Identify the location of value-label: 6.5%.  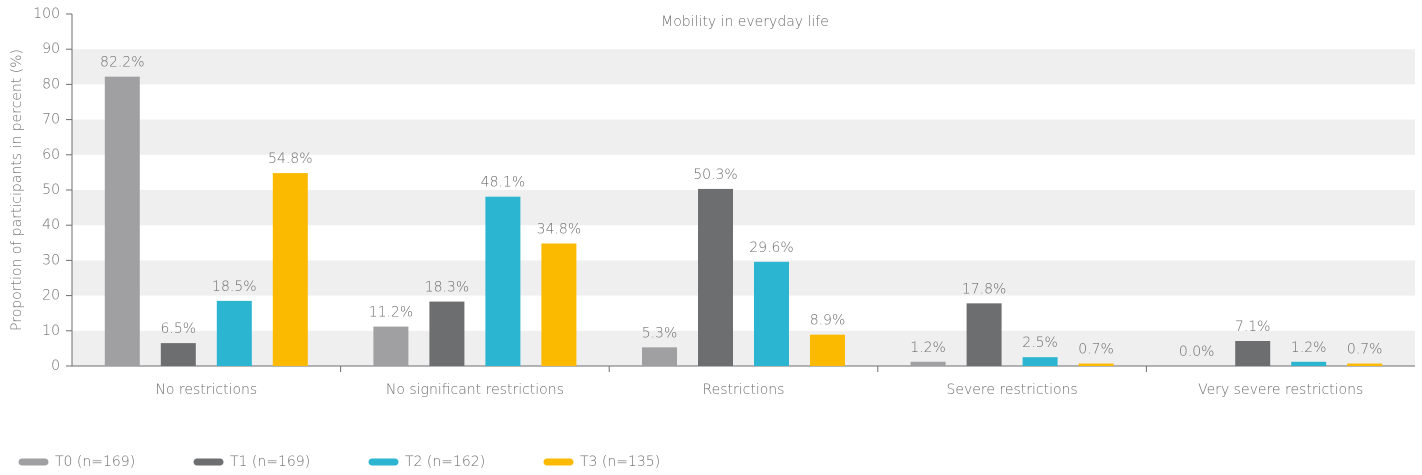
(179, 329).